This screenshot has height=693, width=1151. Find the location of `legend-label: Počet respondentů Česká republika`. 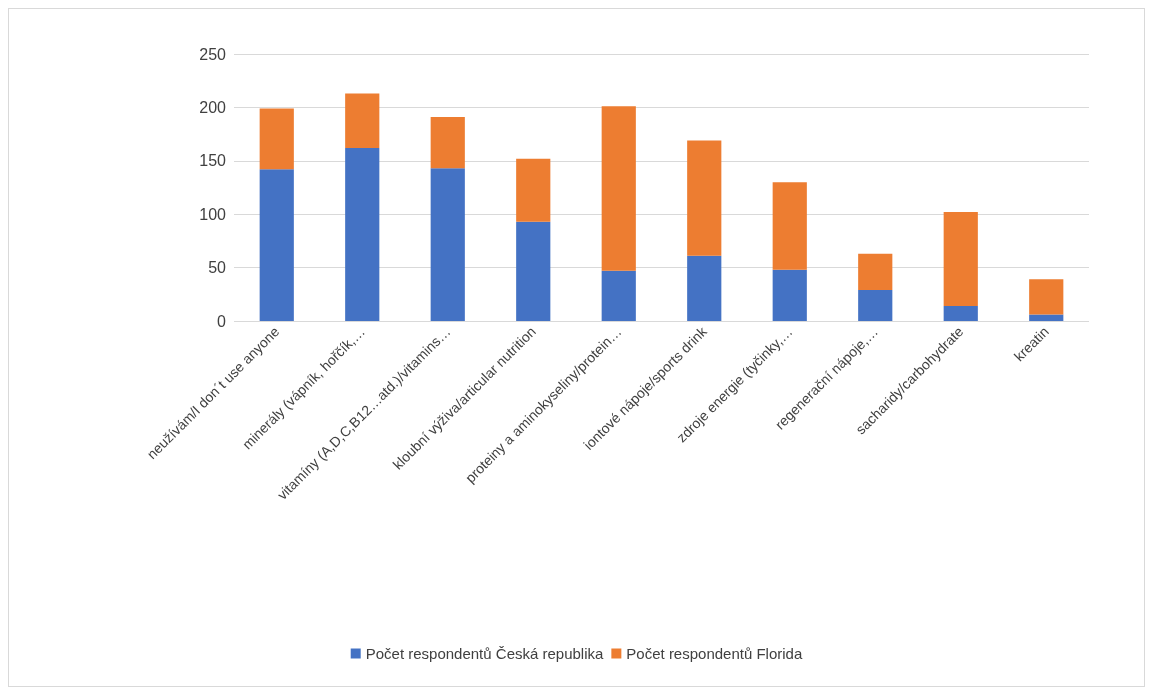

legend-label: Počet respondentů Česká republika is located at coordinates (485, 653).